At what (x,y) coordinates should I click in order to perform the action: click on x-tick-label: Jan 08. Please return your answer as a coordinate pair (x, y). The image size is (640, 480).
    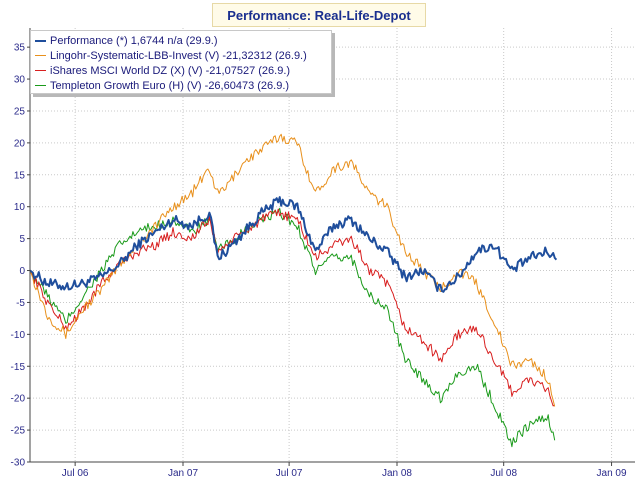
    Looking at the image, I should click on (397, 473).